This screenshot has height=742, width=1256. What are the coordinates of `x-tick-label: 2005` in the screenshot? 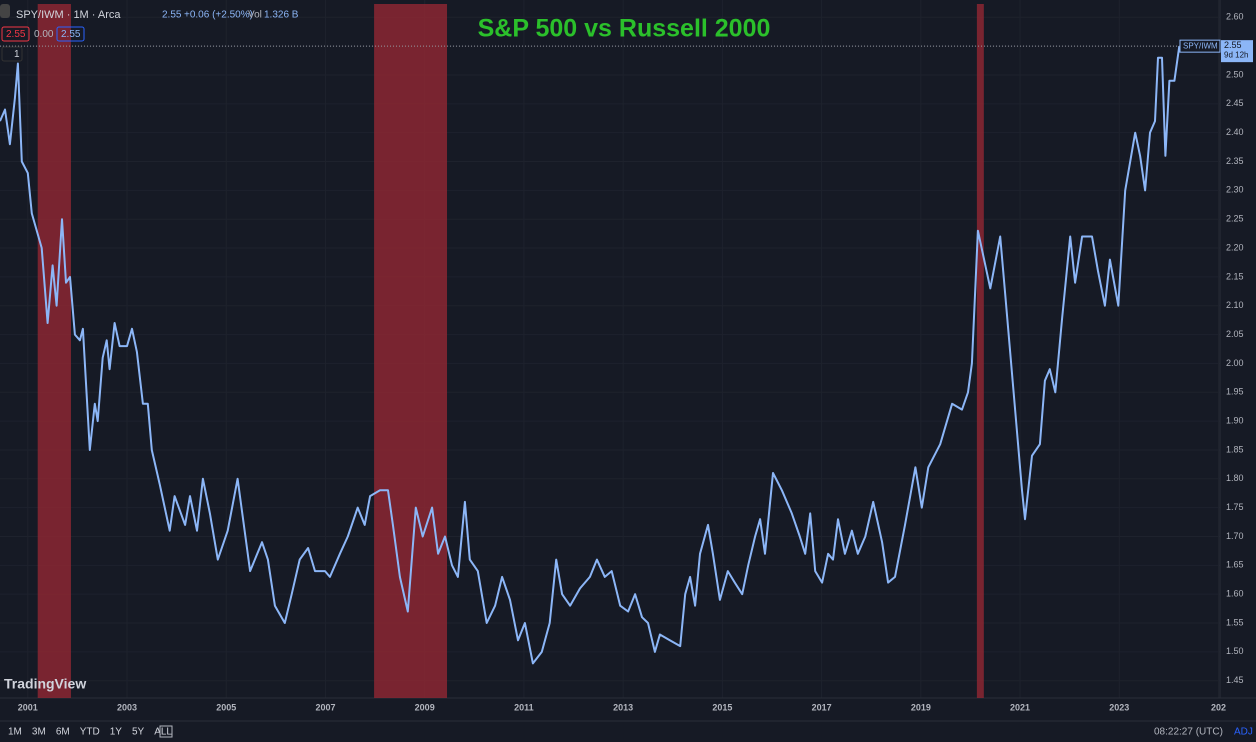 It's located at (226, 707).